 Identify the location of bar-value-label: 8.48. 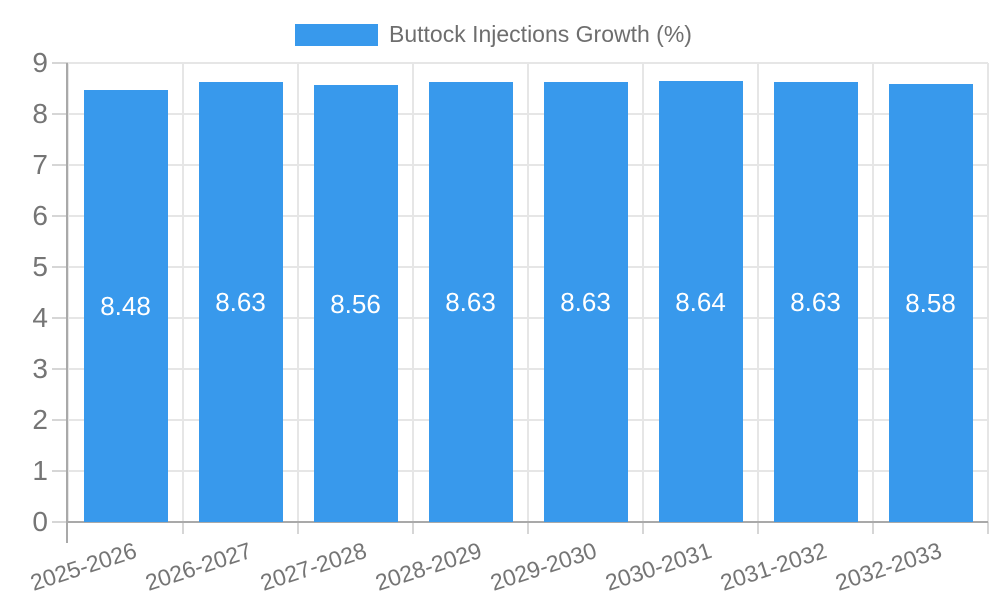
(125, 305).